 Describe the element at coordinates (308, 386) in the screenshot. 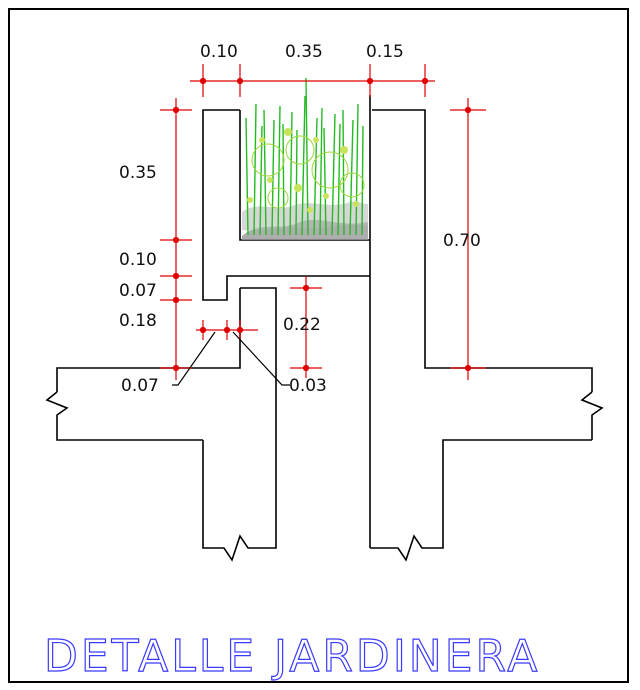

I see `dim-leader-right: 0.03` at that location.